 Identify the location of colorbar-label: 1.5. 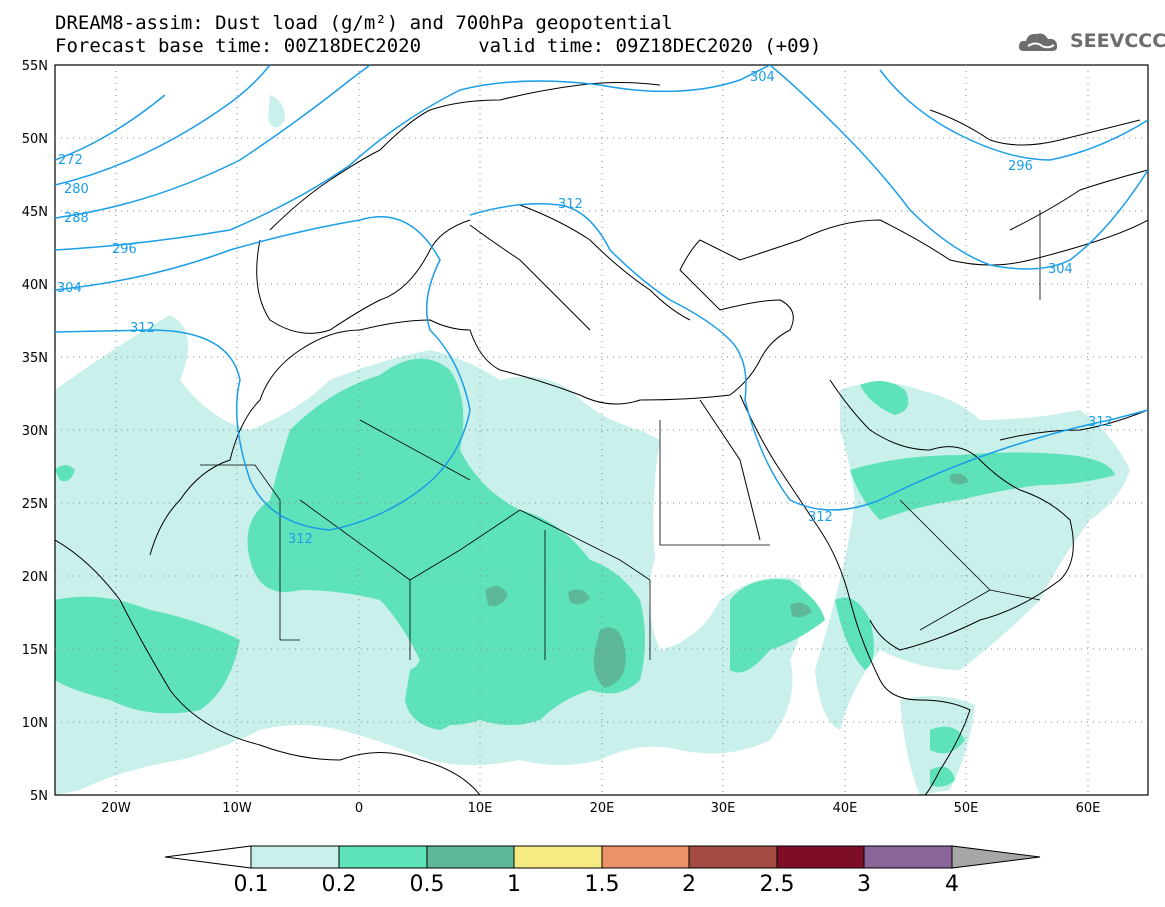
(602, 884).